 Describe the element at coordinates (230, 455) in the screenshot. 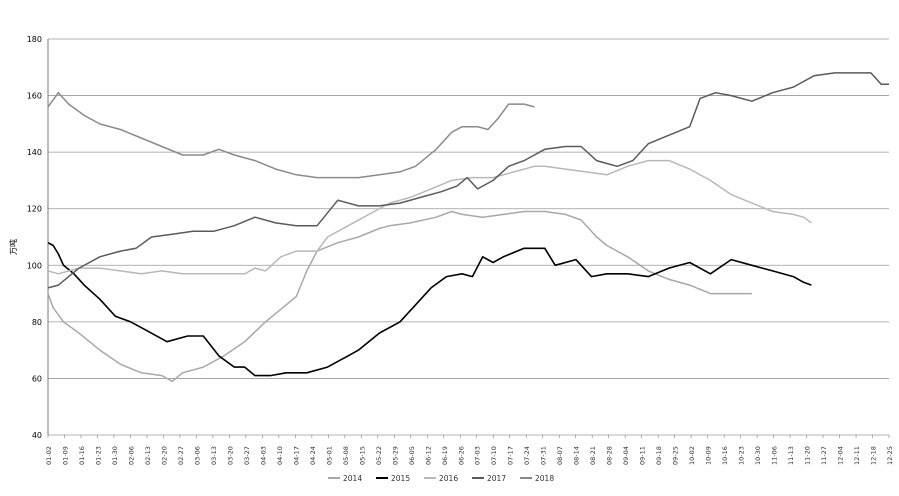

I see `x-tick-label: 03-20` at that location.